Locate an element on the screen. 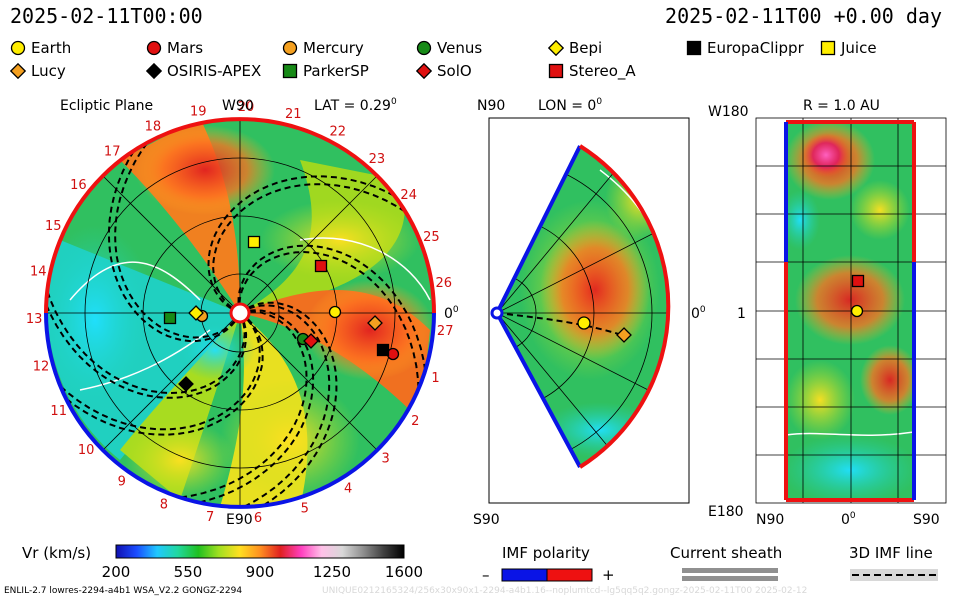  legend-juice: Juice is located at coordinates (848, 48).